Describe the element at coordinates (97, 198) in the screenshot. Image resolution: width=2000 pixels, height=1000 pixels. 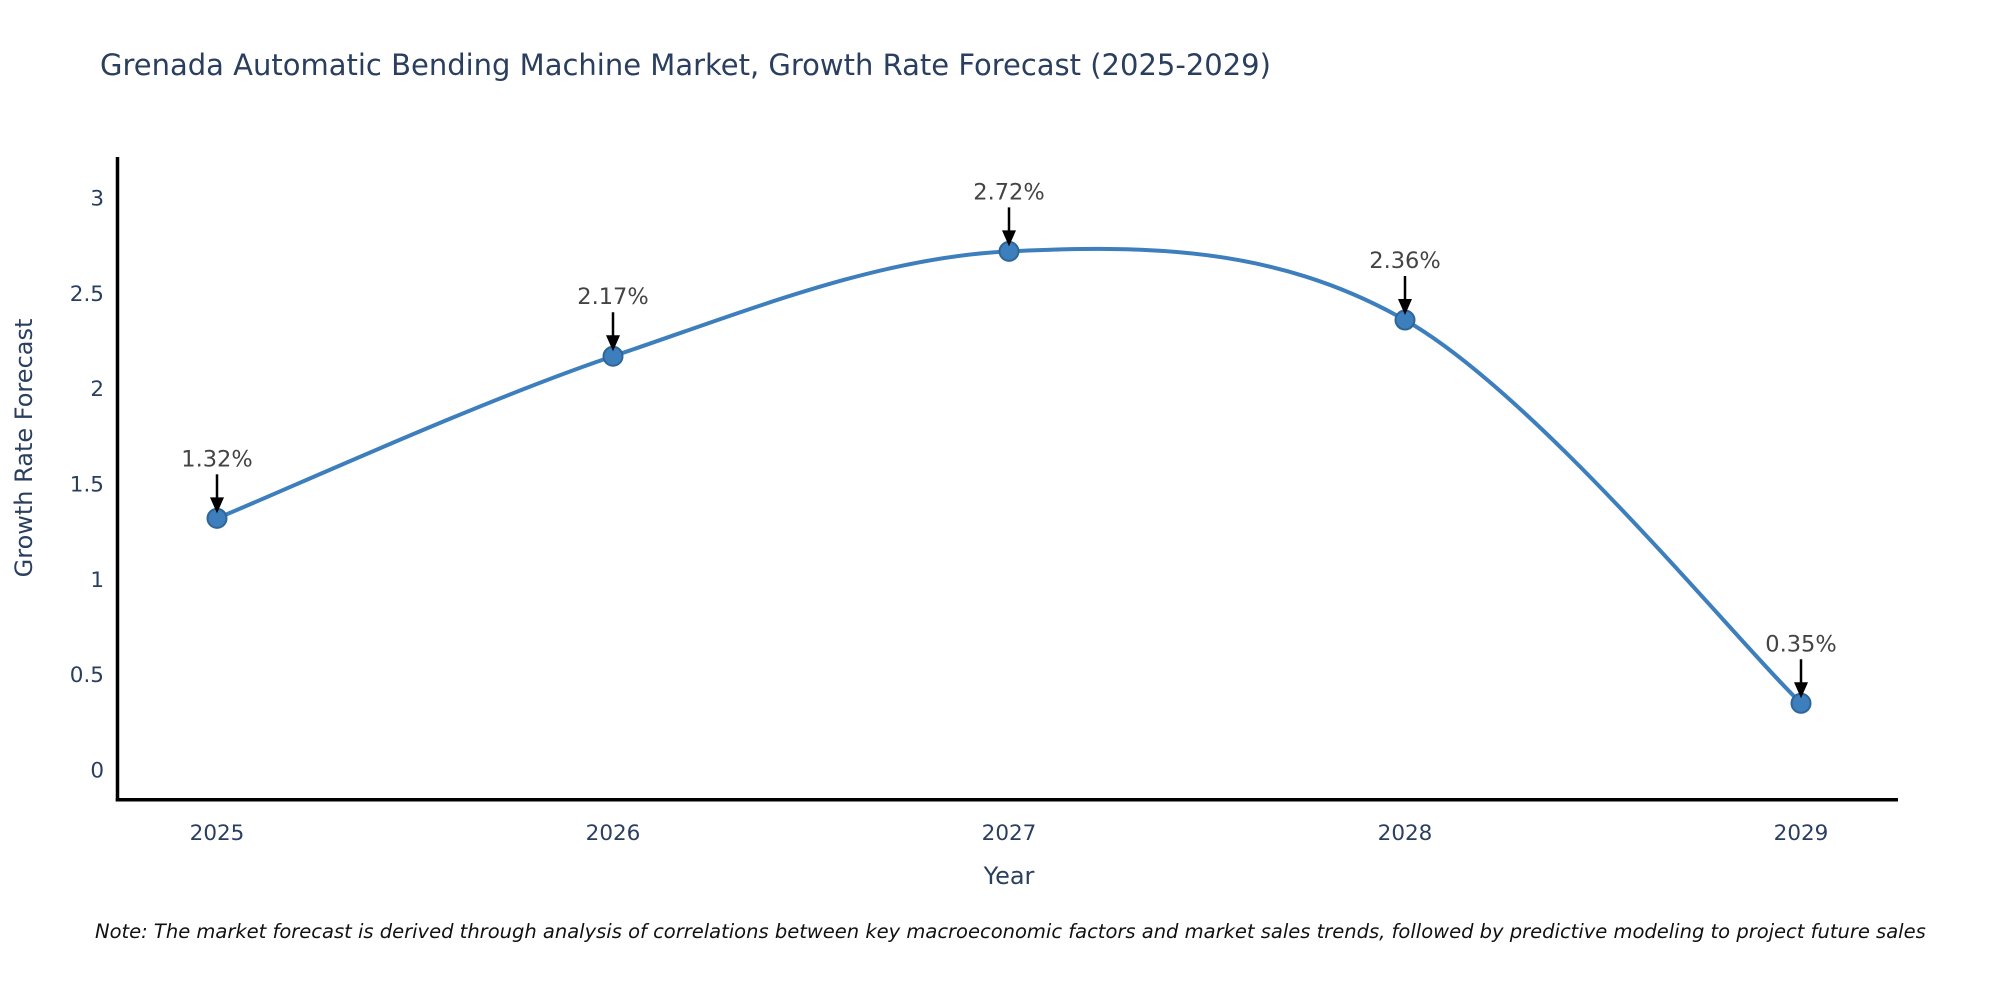
I see `y-tick-label: 3` at that location.